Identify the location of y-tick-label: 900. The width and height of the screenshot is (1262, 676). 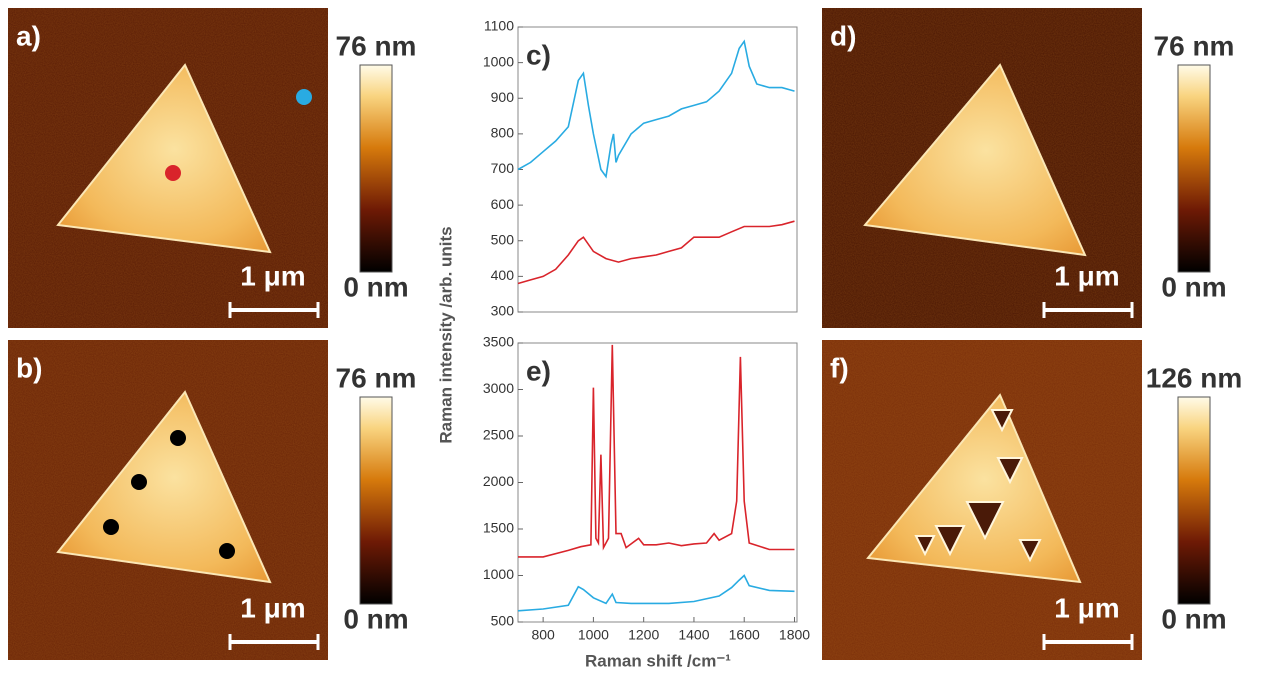
(503, 97).